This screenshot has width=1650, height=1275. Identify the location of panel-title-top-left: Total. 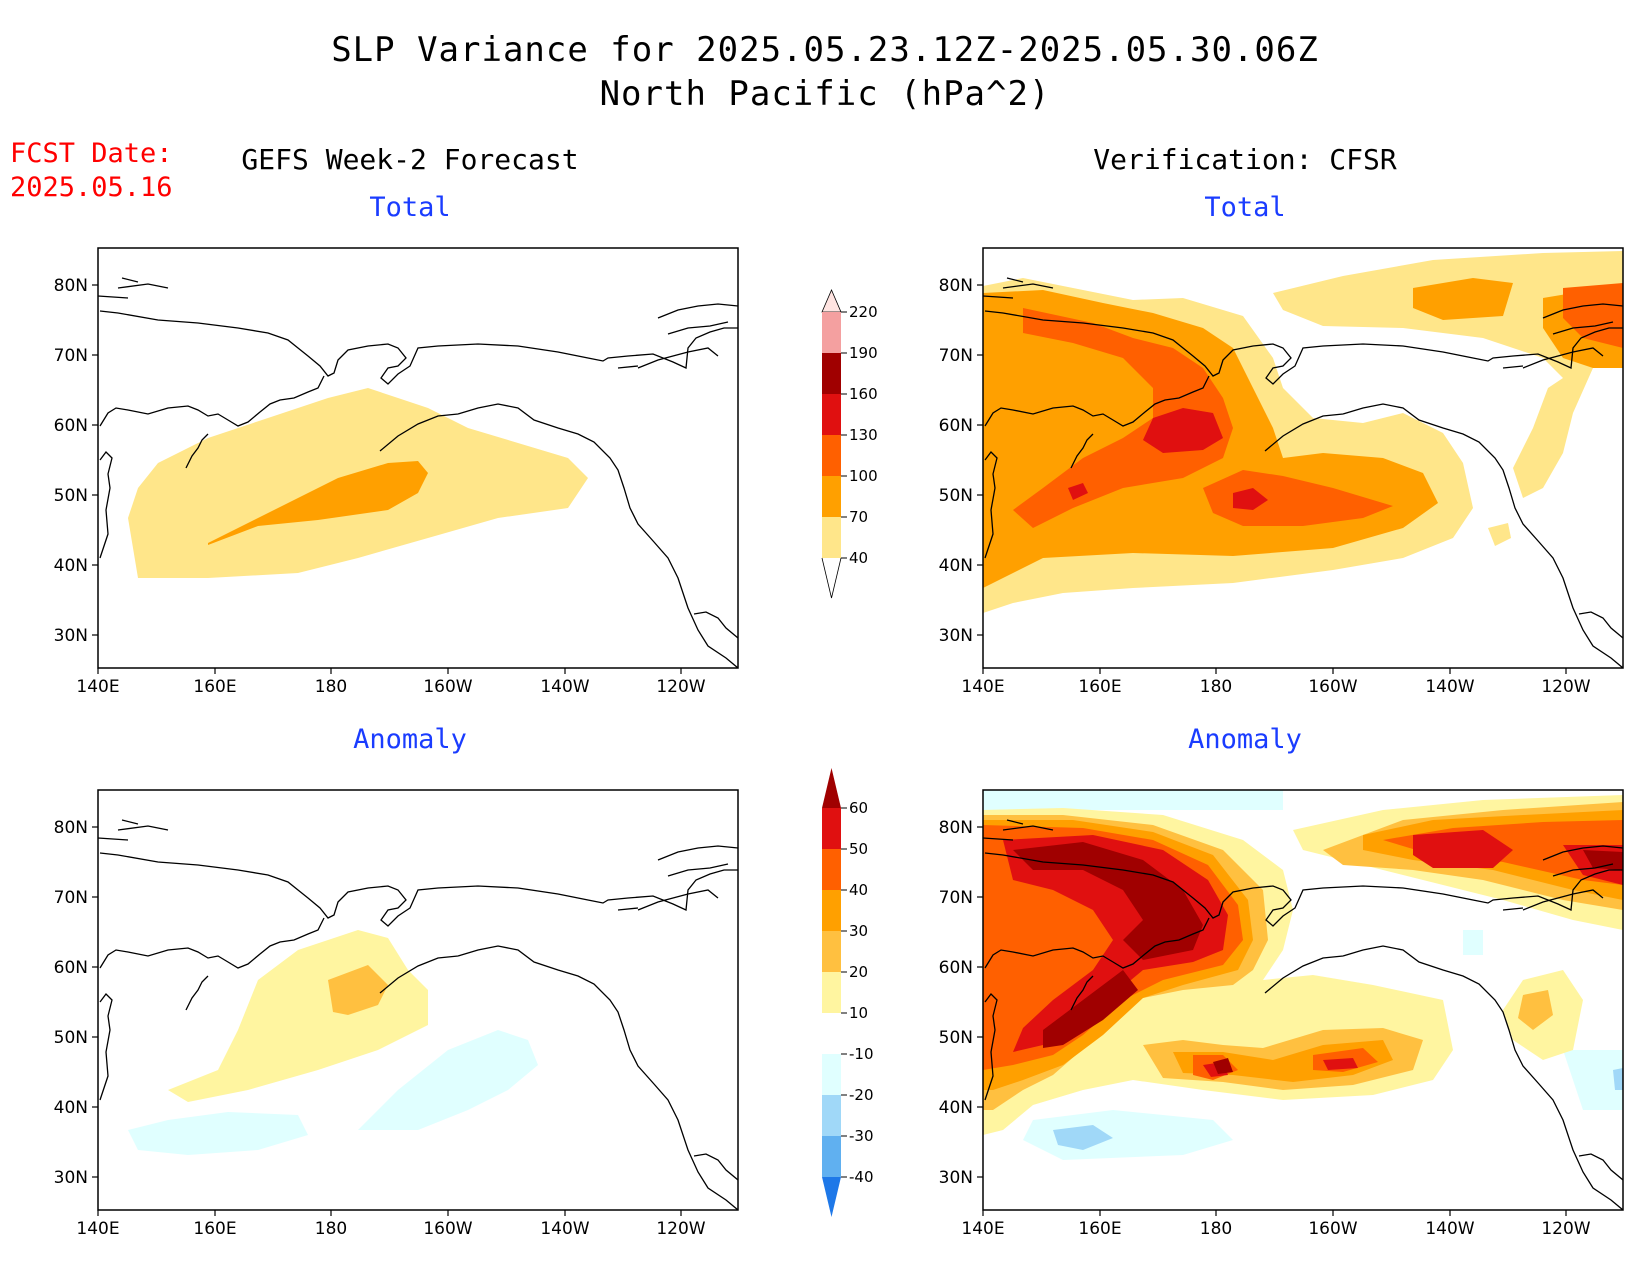
(410, 207).